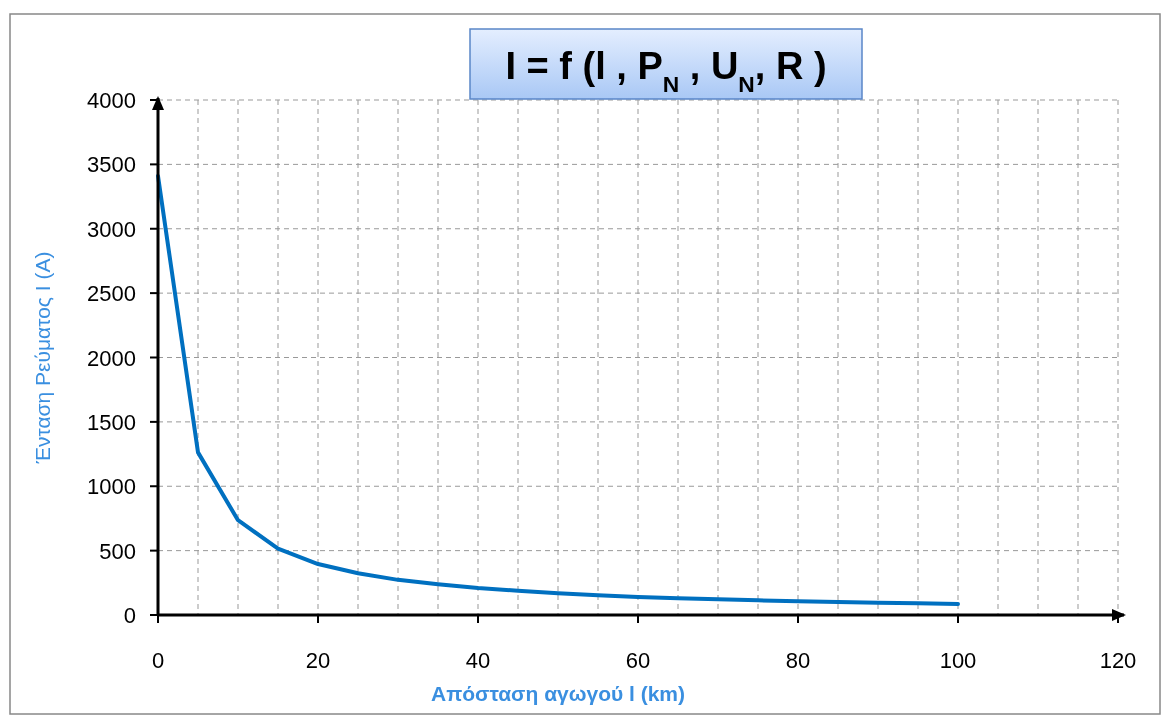 The image size is (1168, 715). What do you see at coordinates (638, 660) in the screenshot?
I see `x-tick-label: 60` at bounding box center [638, 660].